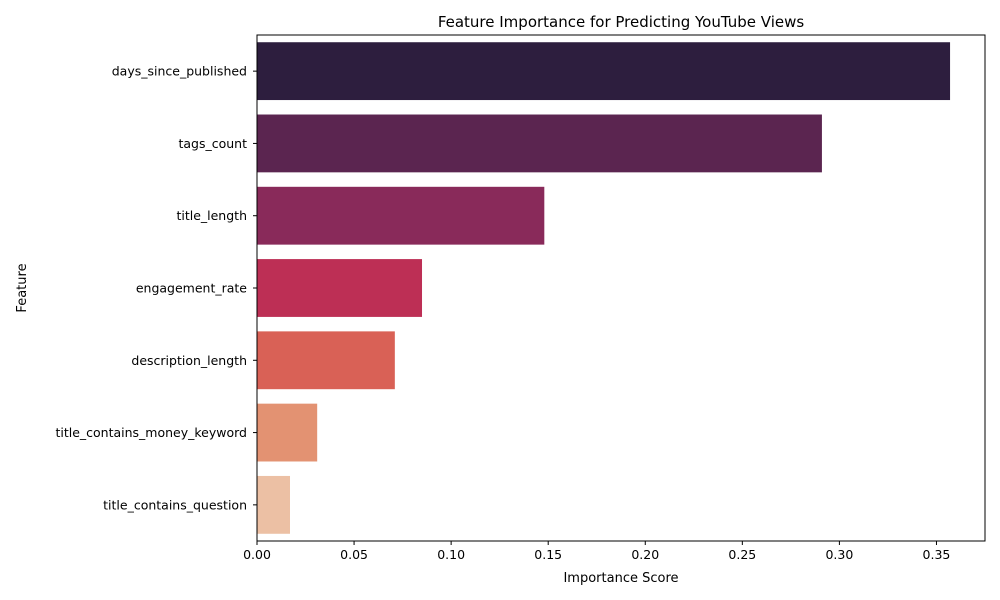 The image size is (1000, 600). Describe the element at coordinates (839, 554) in the screenshot. I see `x-tick-label: 0.30` at that location.